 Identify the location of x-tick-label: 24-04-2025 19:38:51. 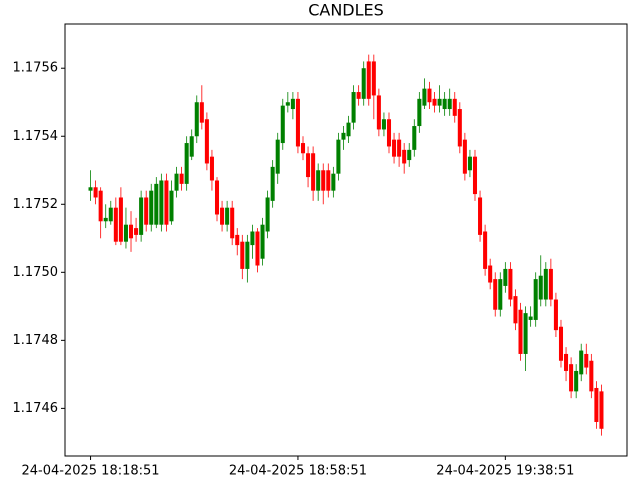
(505, 471).